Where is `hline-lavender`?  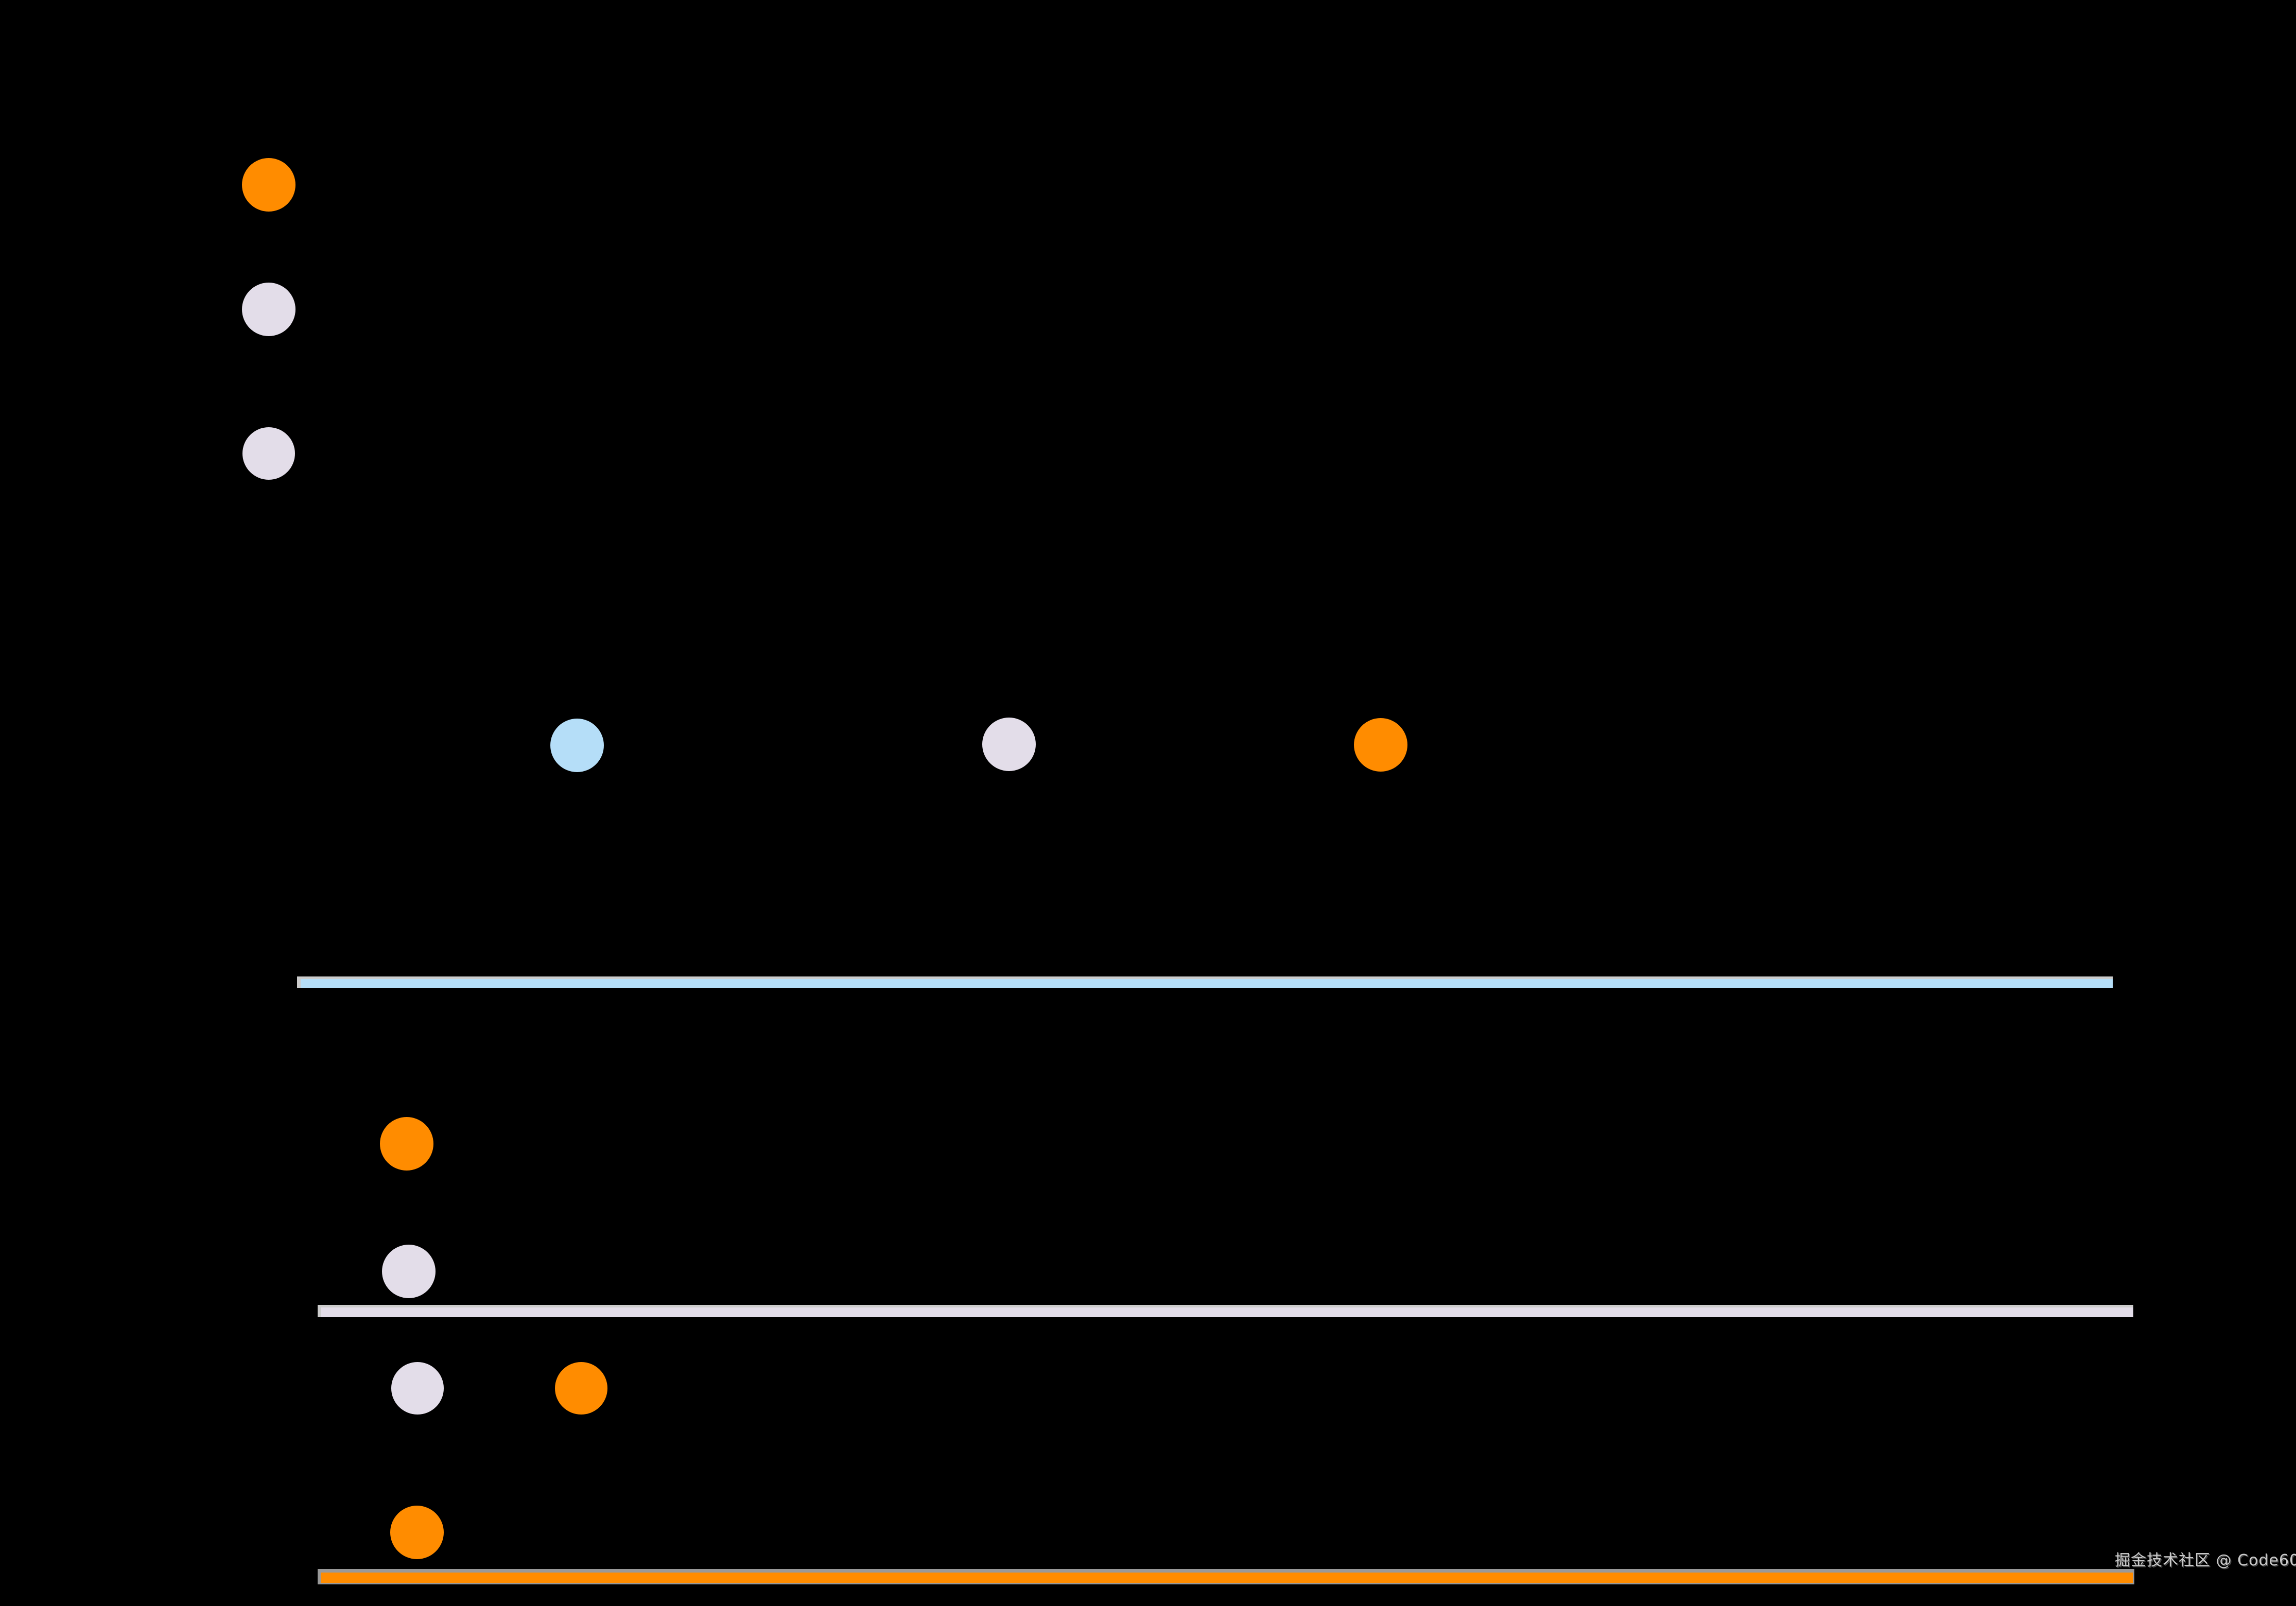 hline-lavender is located at coordinates (1225, 1311).